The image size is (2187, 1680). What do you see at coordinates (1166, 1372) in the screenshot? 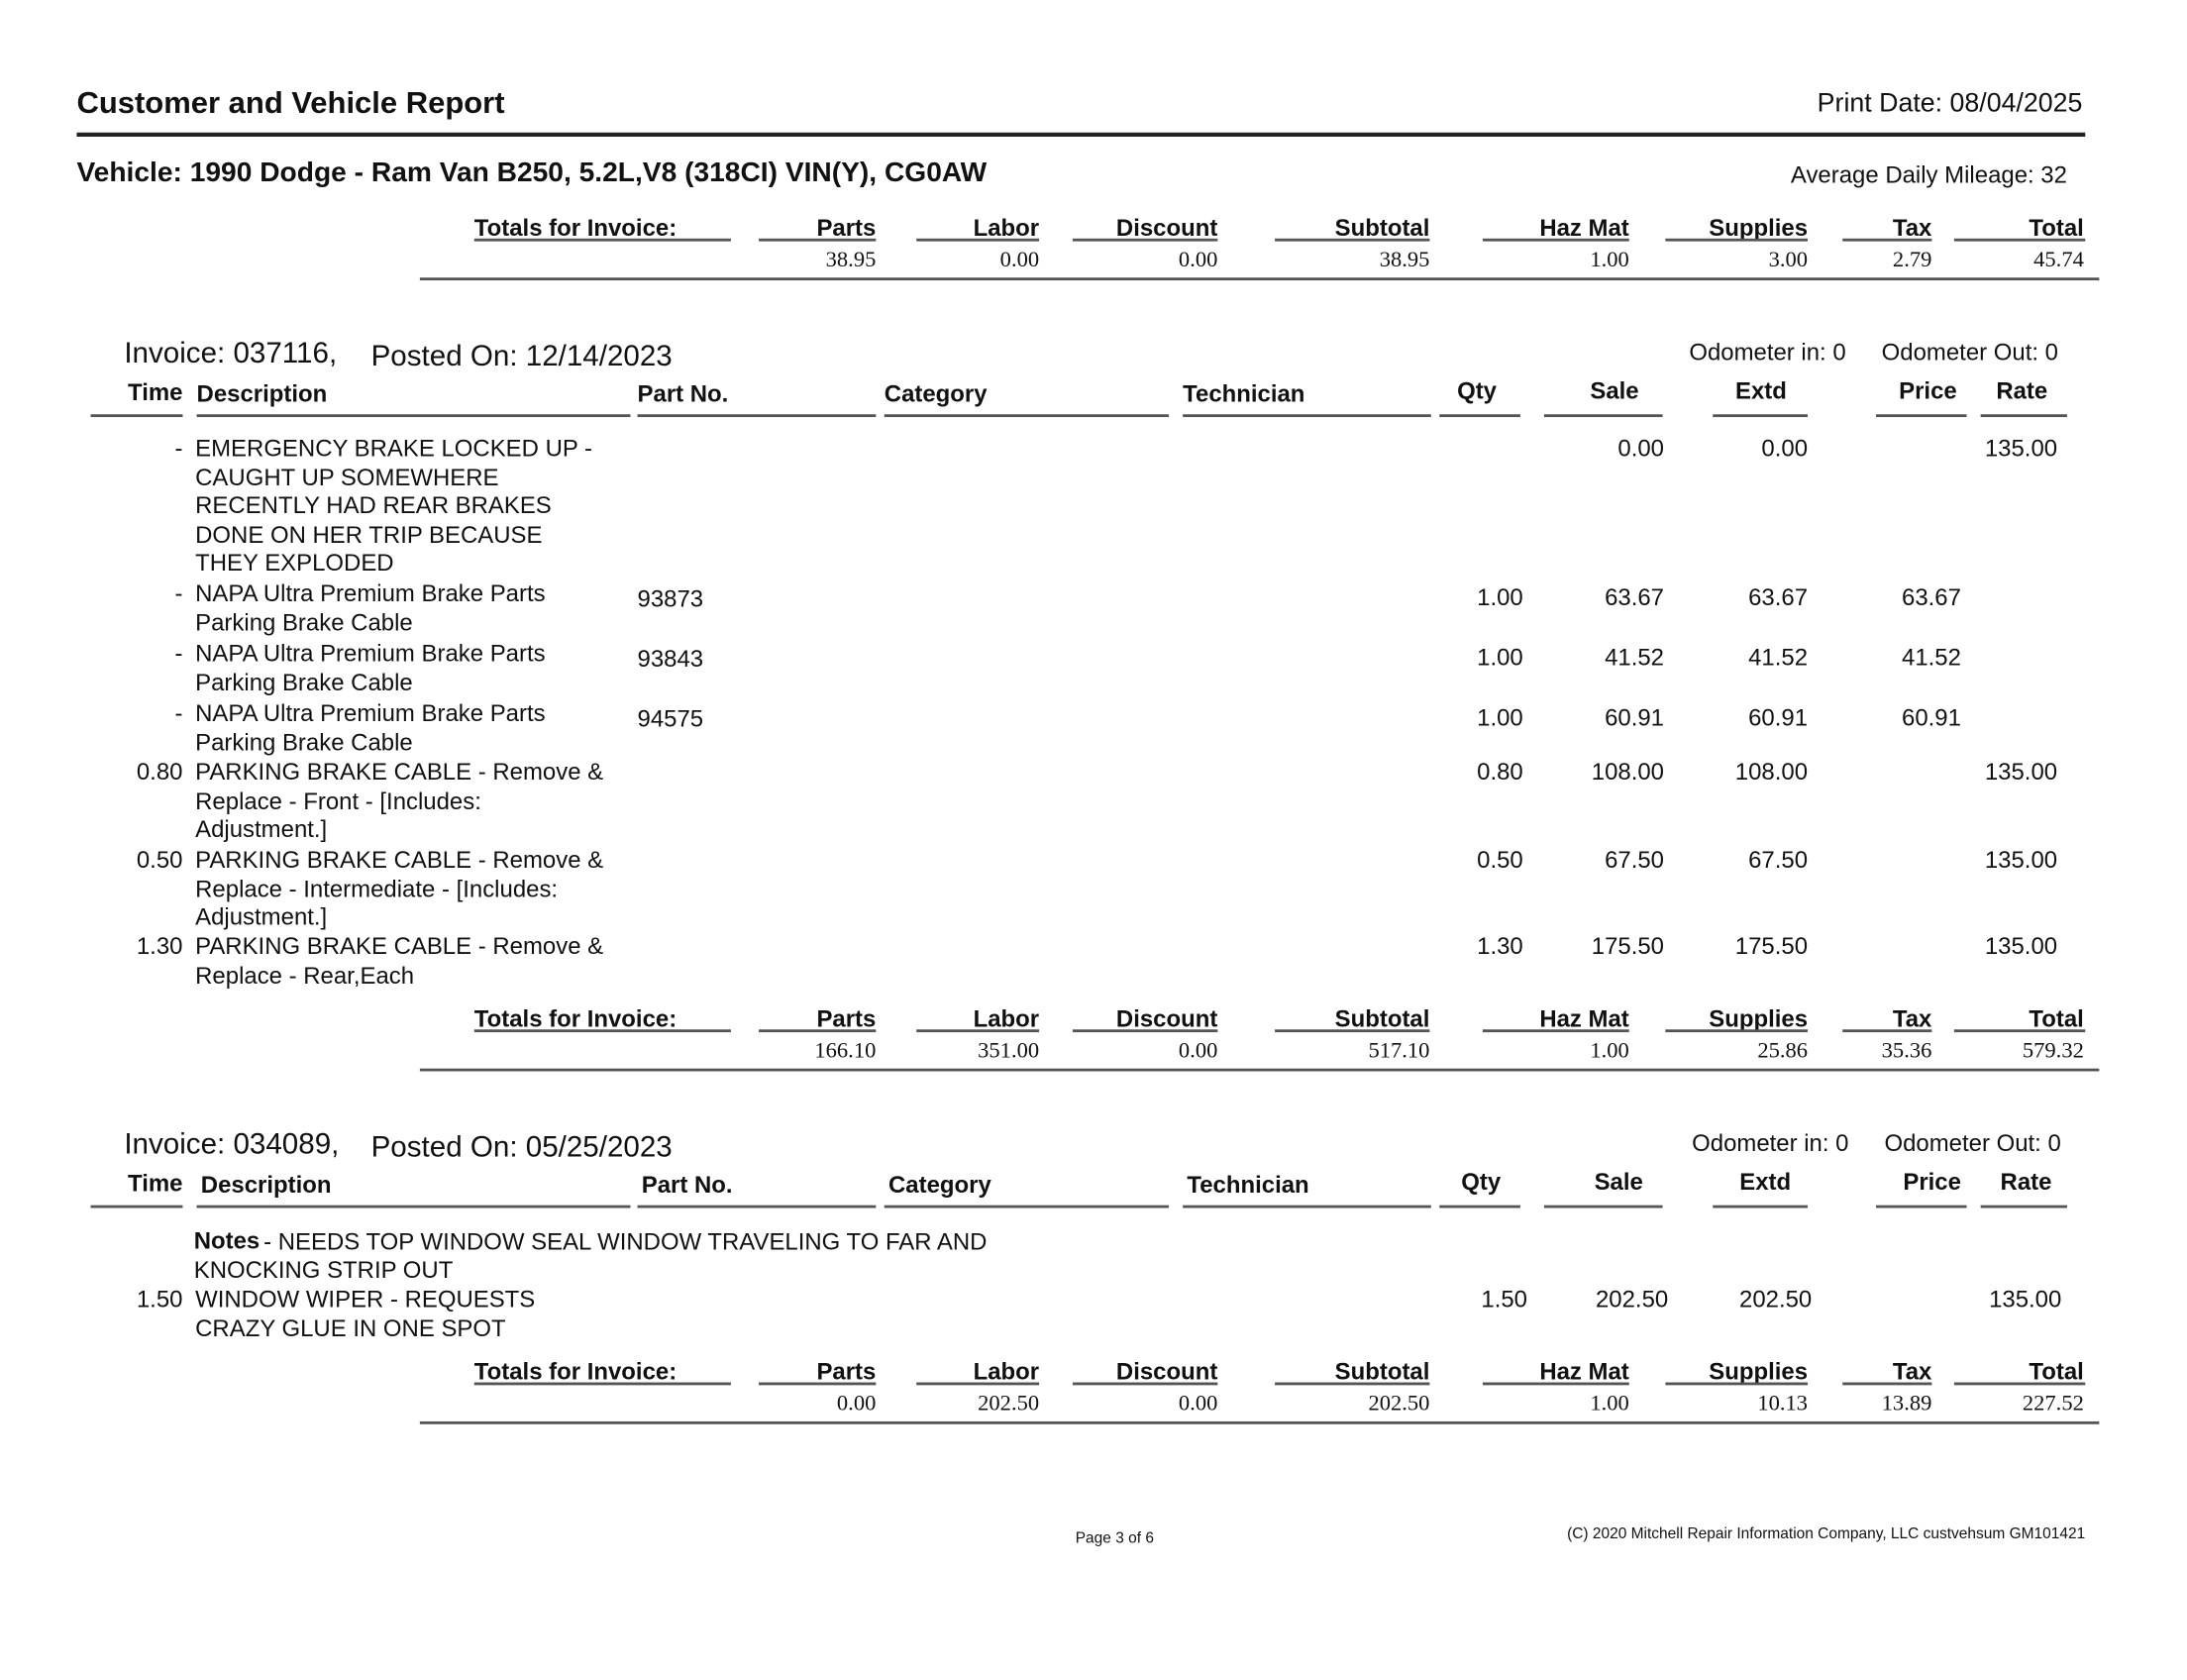
I see `totals-header-discount: Discount` at bounding box center [1166, 1372].